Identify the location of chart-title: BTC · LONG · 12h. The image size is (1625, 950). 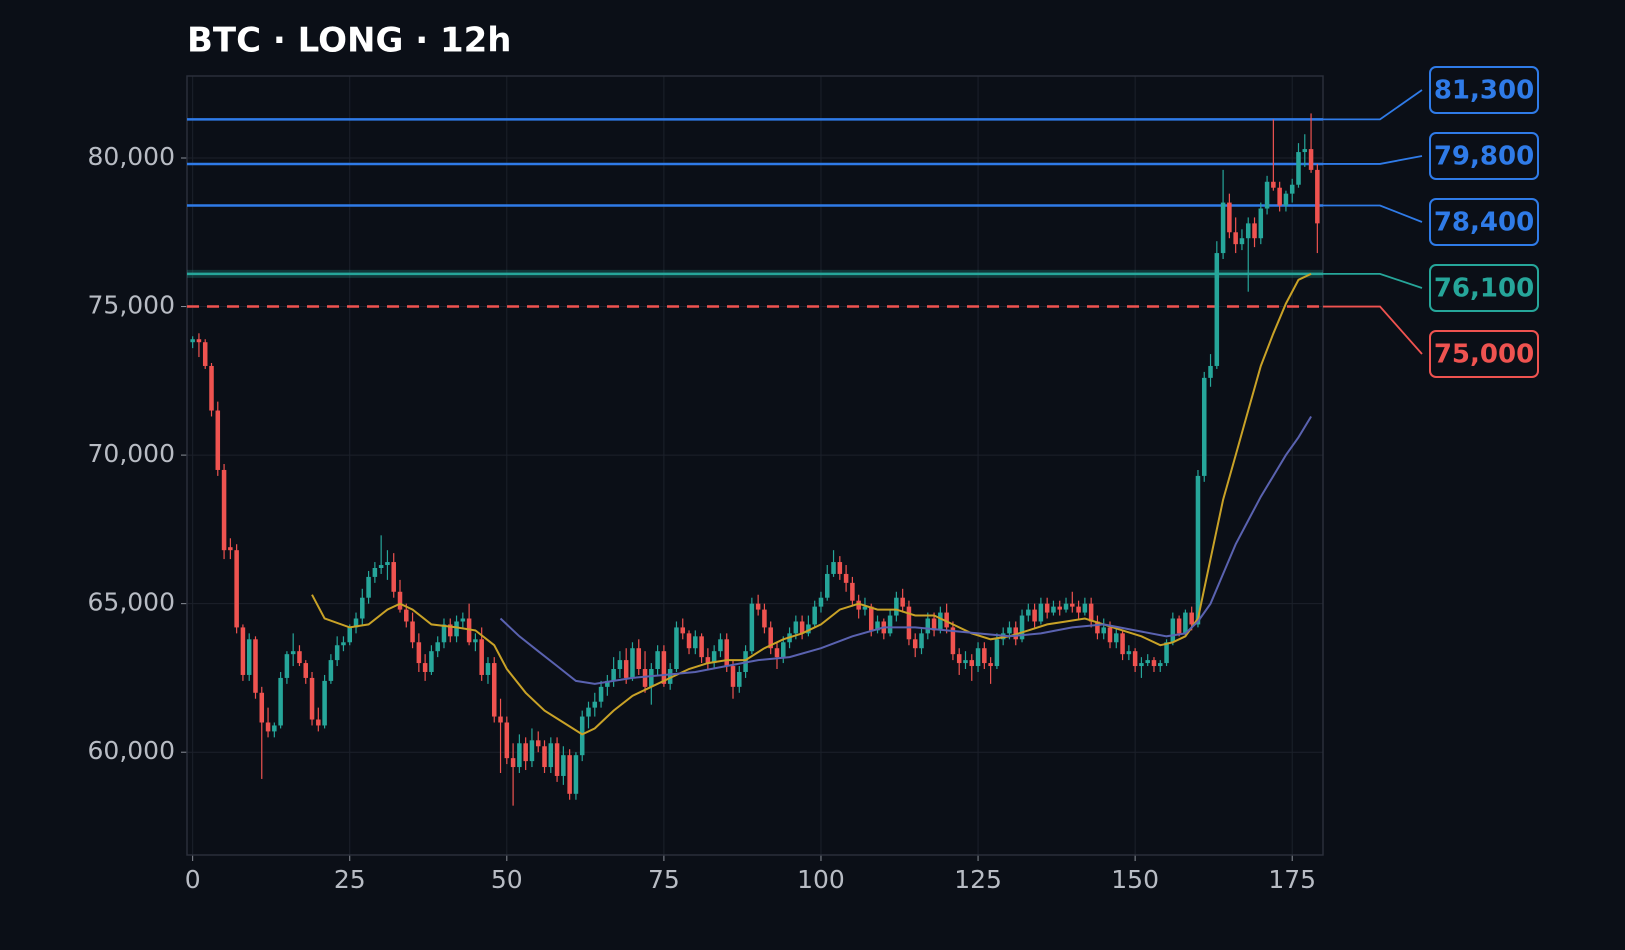
(349, 41).